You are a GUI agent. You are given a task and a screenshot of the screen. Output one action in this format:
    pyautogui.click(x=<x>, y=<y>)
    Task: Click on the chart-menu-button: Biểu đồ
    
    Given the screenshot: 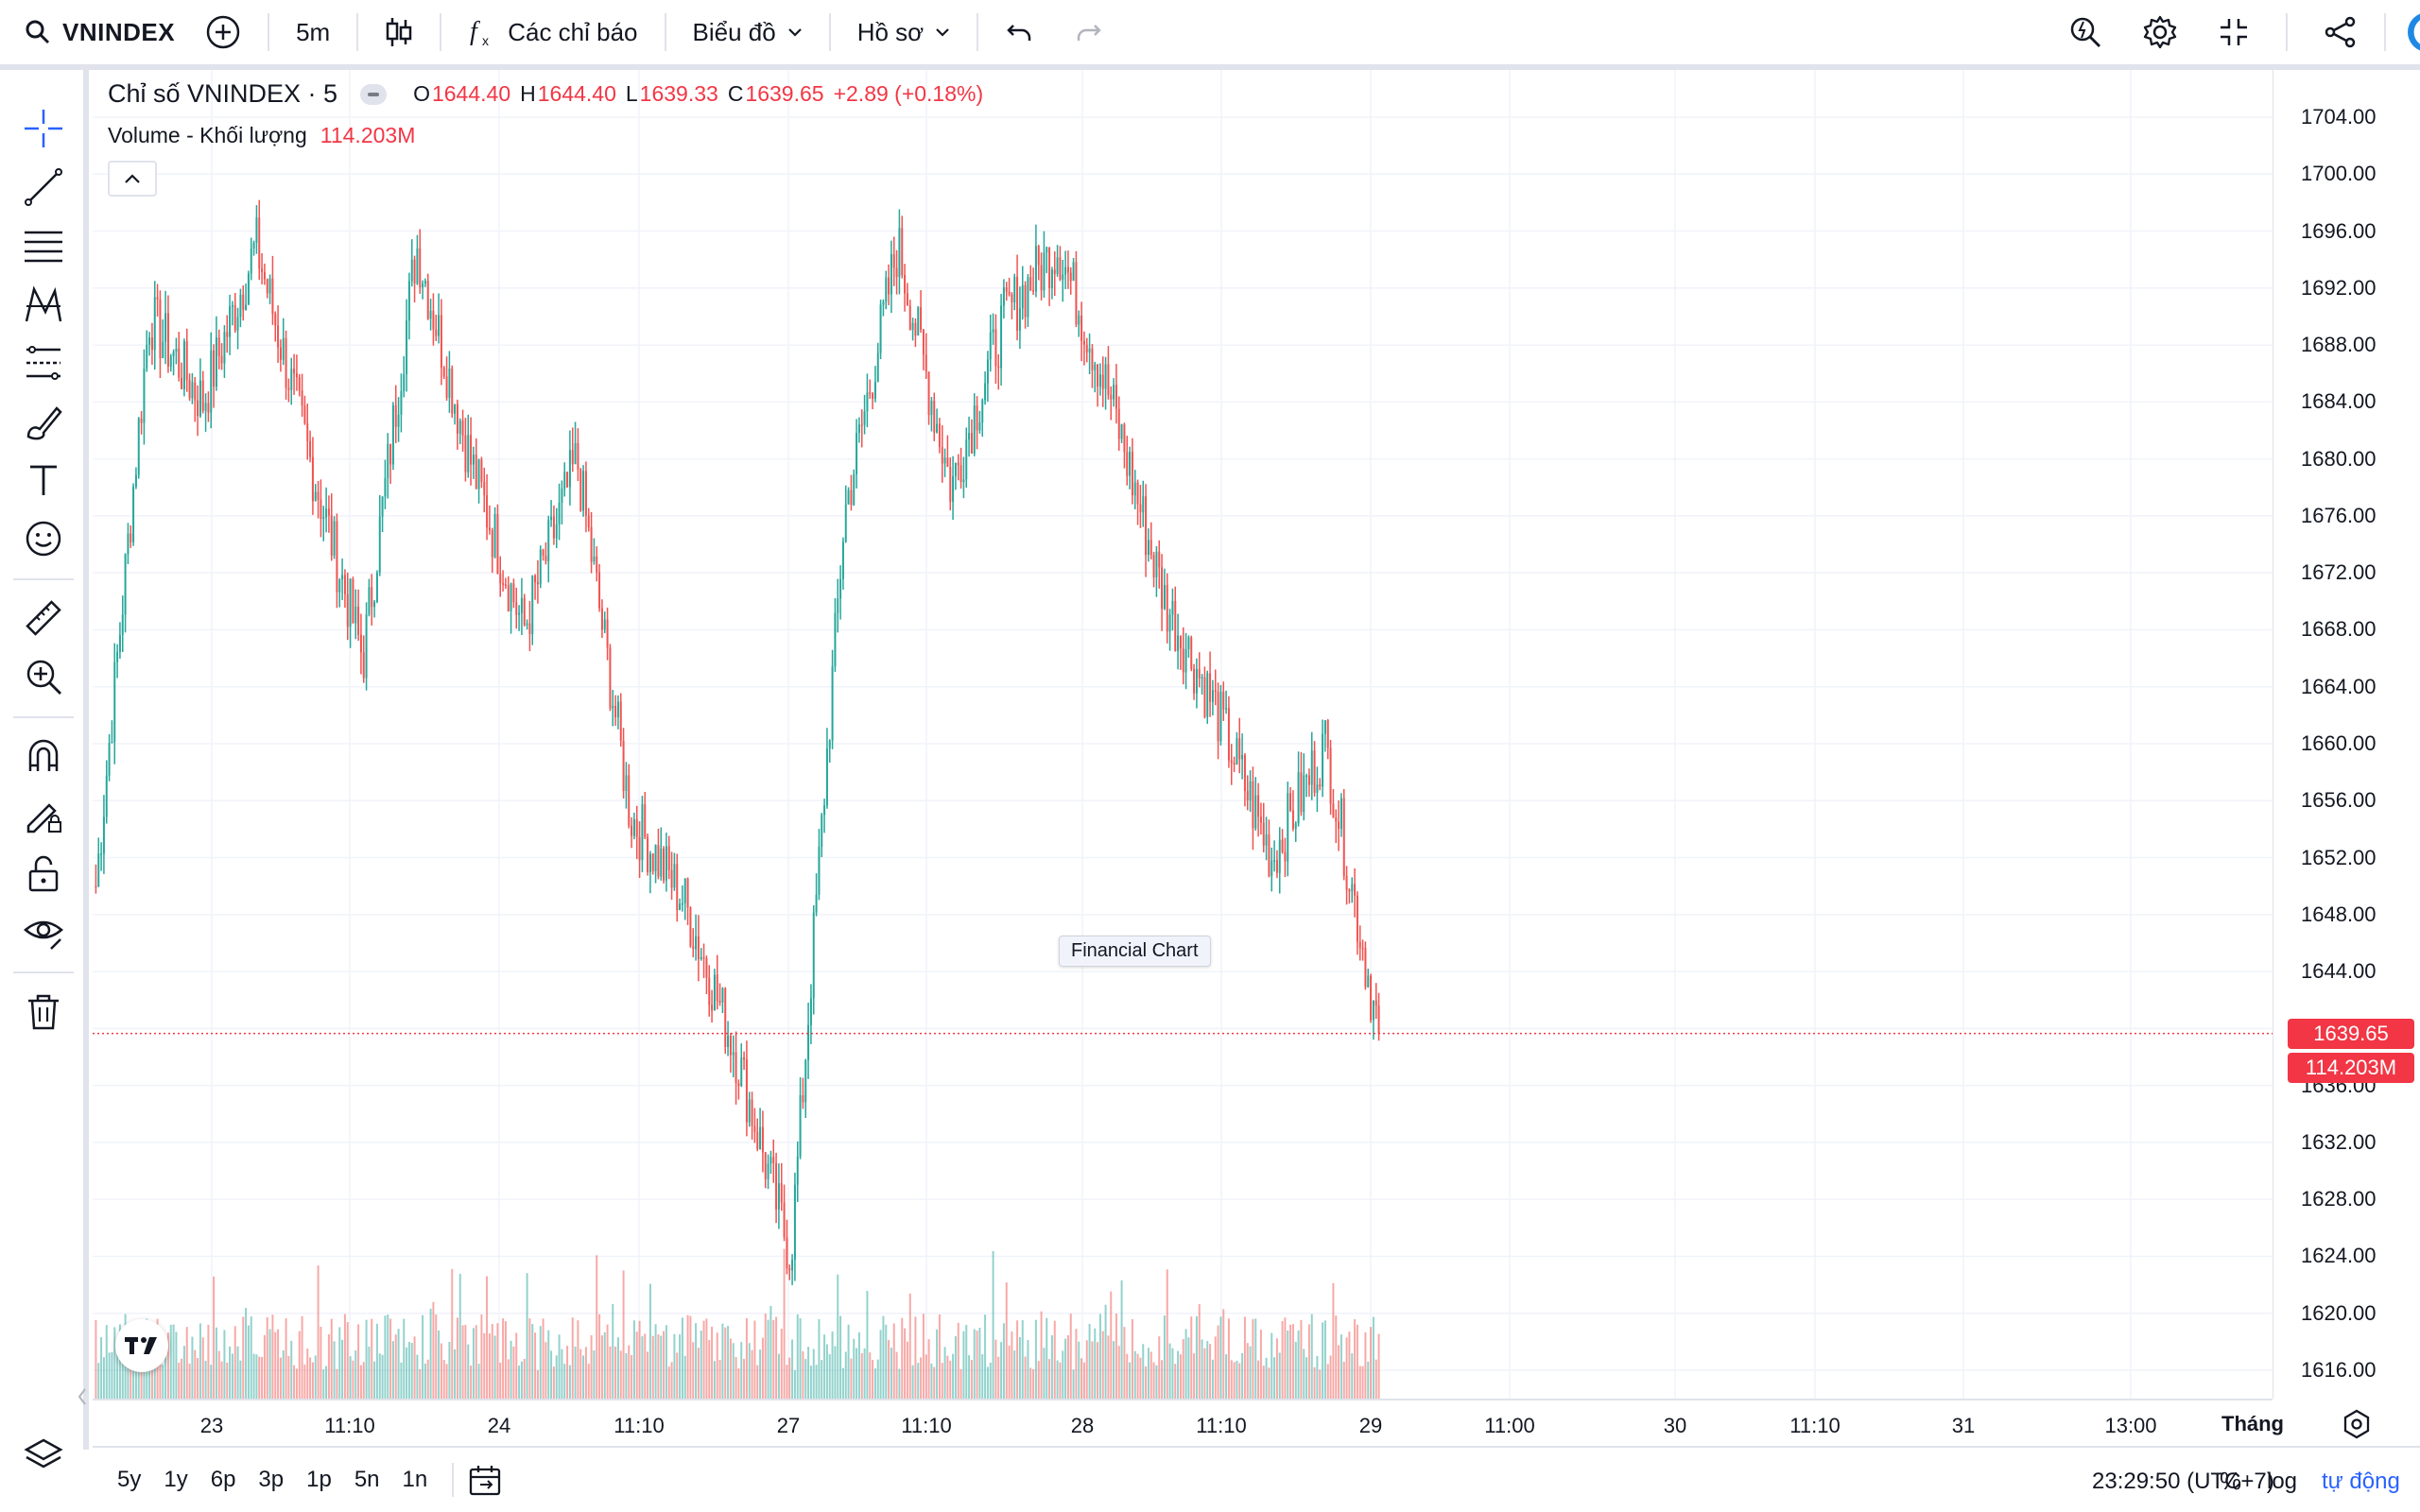 What is the action you would take?
    pyautogui.click(x=748, y=32)
    